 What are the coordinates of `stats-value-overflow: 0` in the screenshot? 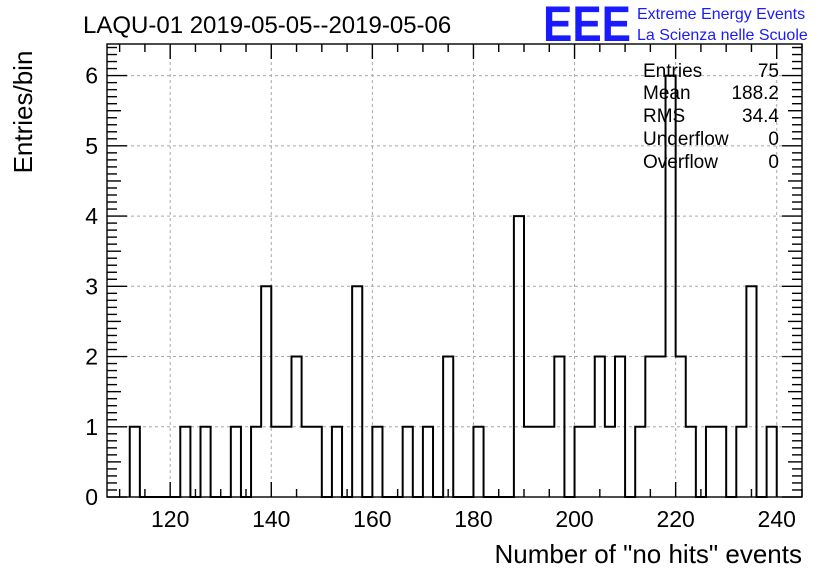 It's located at (773, 162).